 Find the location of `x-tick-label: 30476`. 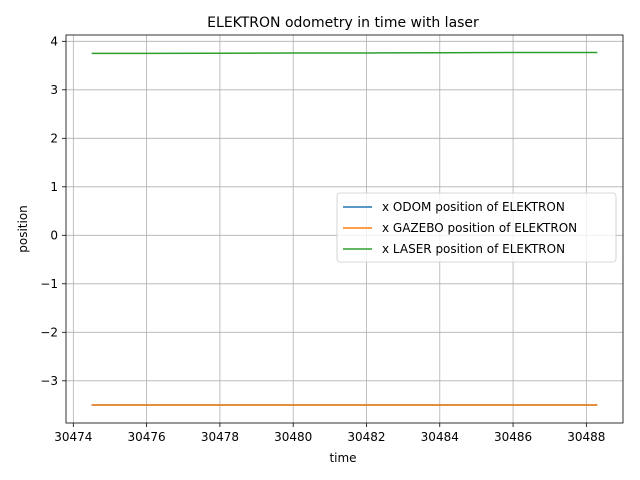

x-tick-label: 30476 is located at coordinates (147, 437).